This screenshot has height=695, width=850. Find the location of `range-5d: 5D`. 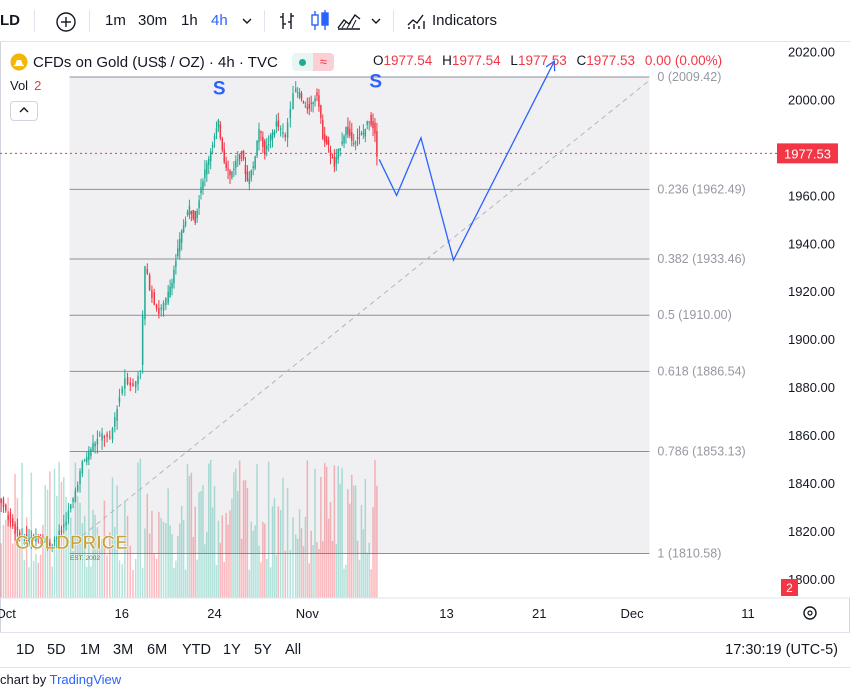

range-5d: 5D is located at coordinates (56, 650).